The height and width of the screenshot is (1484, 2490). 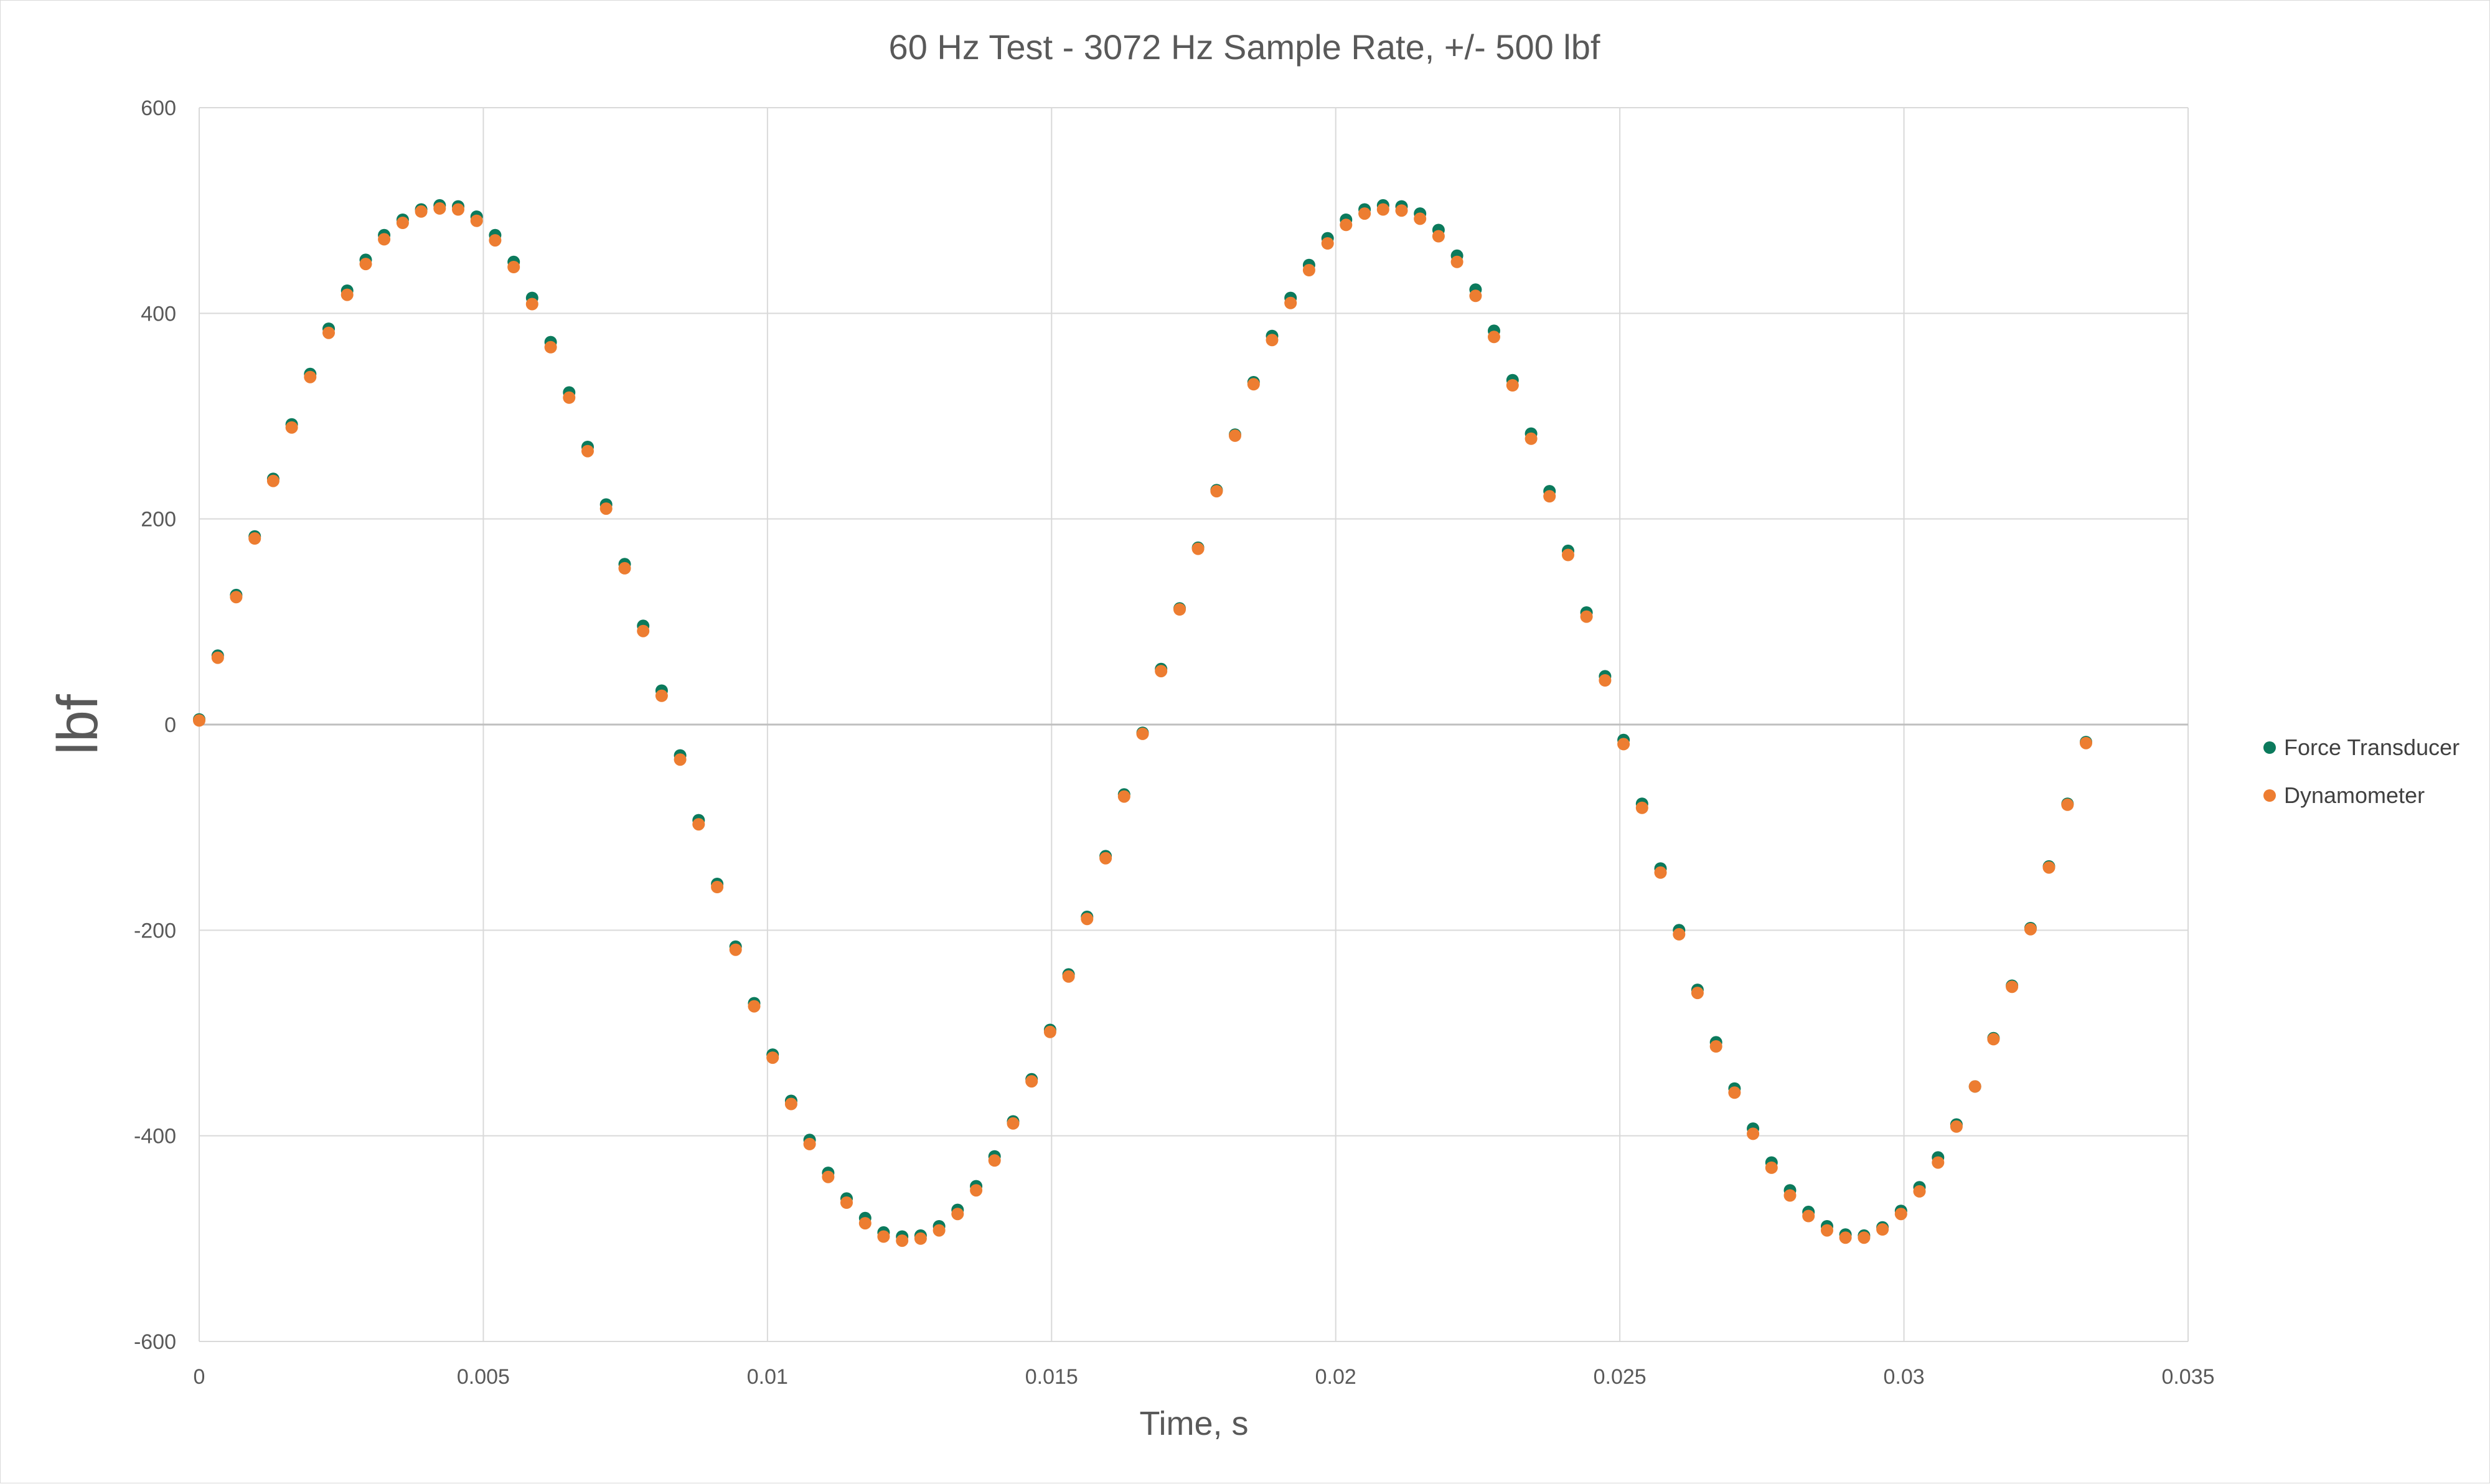 I want to click on x-tick-label: 0.025, so click(x=1621, y=1377).